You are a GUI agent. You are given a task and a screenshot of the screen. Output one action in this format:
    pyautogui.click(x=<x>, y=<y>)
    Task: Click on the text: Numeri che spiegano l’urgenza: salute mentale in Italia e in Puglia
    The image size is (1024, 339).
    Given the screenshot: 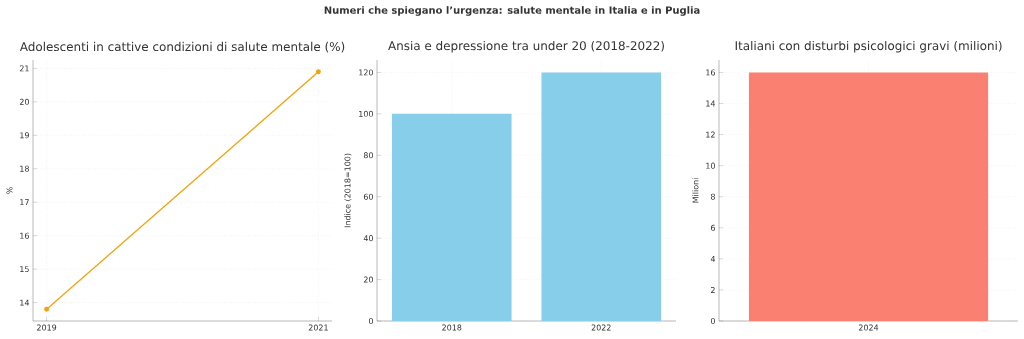 What is the action you would take?
    pyautogui.click(x=512, y=11)
    